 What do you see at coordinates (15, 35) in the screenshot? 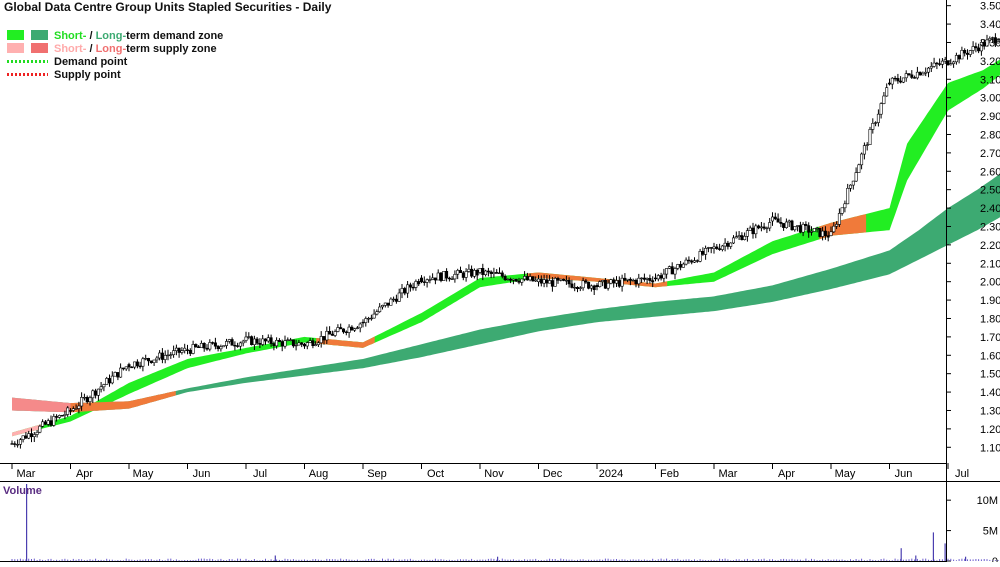
I see `legend-short-demand-swatch` at bounding box center [15, 35].